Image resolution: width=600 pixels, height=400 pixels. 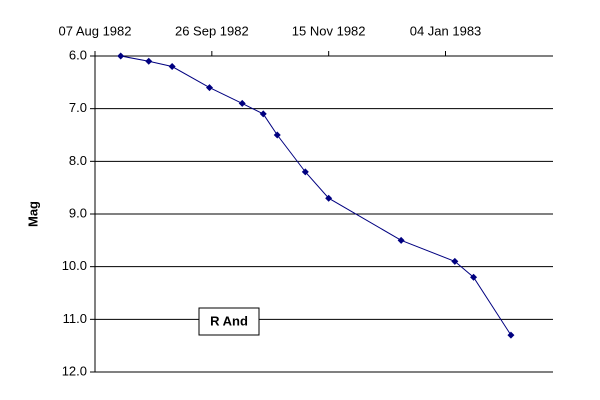 I want to click on y-tick-label: 6.0, so click(x=78, y=54).